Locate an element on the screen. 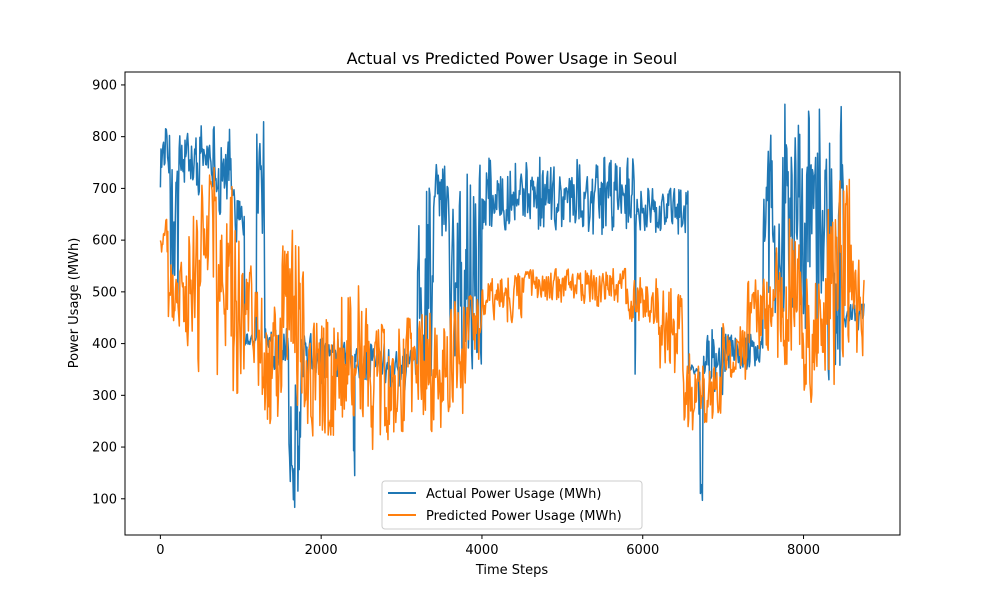 The height and width of the screenshot is (604, 1000). y-tick-label: 300 is located at coordinates (104, 396).